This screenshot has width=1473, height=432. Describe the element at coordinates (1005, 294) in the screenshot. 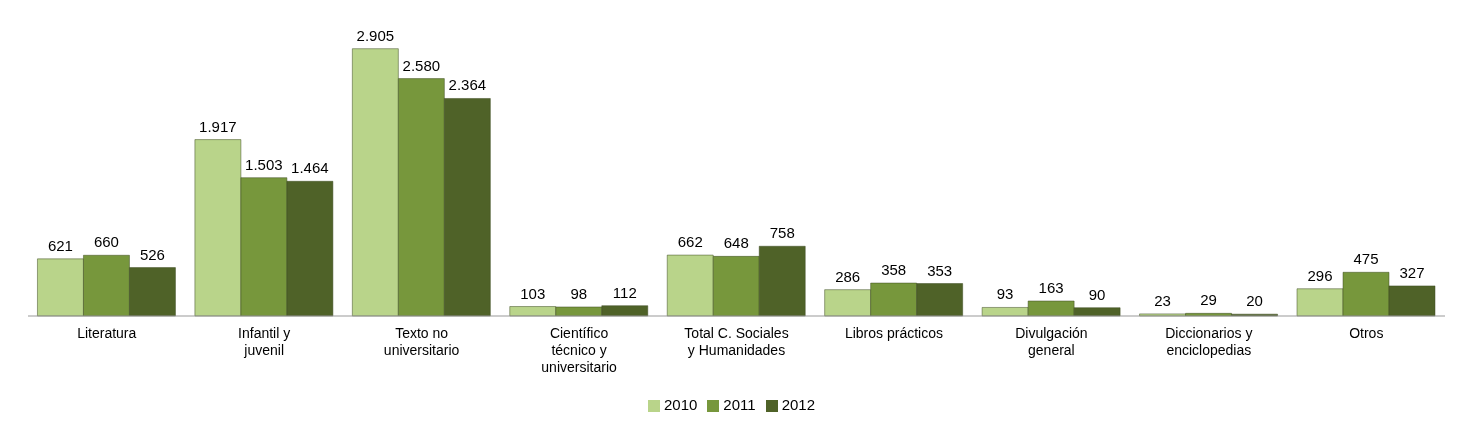

I see `data-label: 93` at that location.